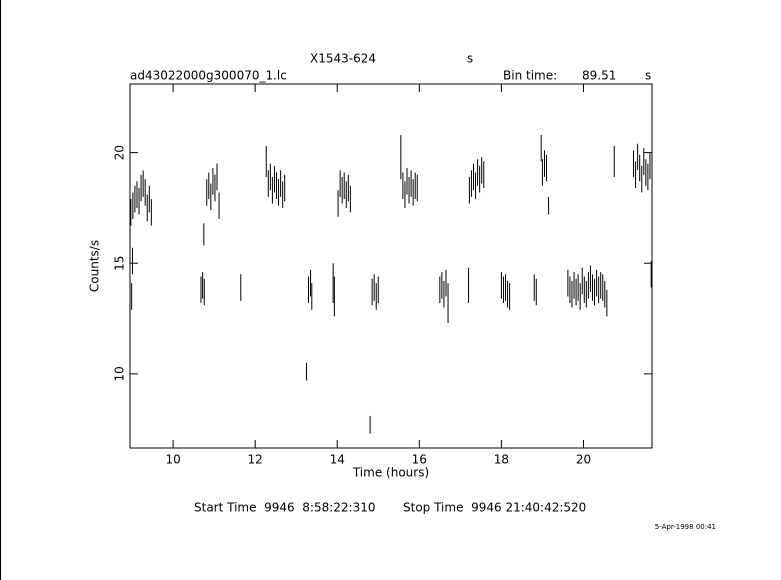 The image size is (781, 580). I want to click on x-tick-label: 20, so click(583, 460).